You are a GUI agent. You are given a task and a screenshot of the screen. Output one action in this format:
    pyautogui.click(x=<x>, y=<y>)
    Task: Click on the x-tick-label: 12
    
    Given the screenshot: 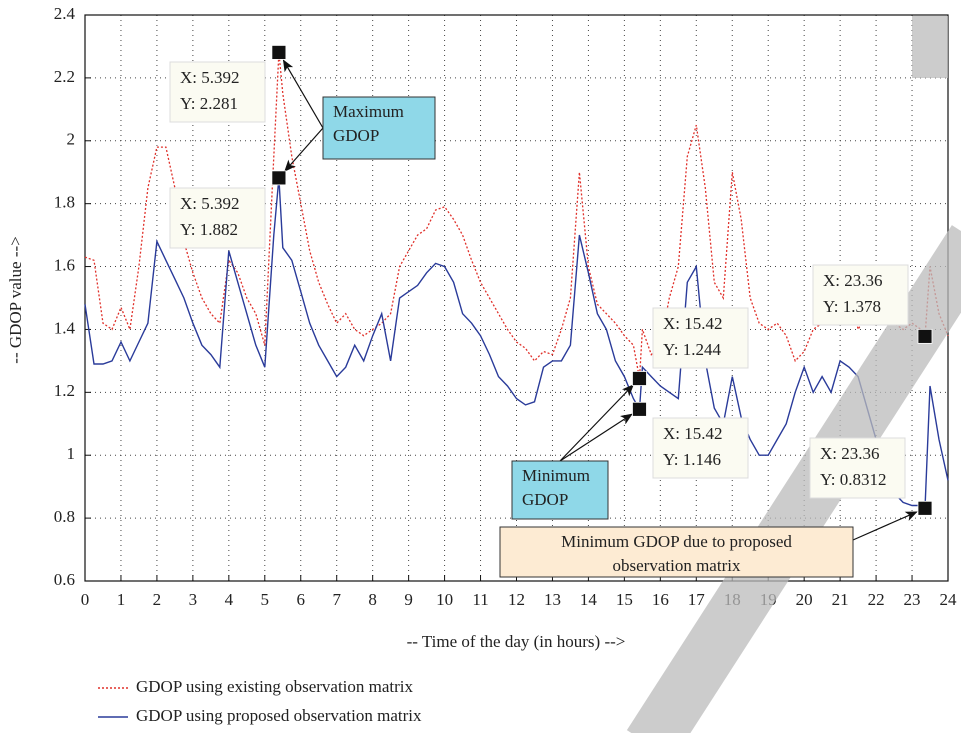 What is the action you would take?
    pyautogui.click(x=516, y=599)
    